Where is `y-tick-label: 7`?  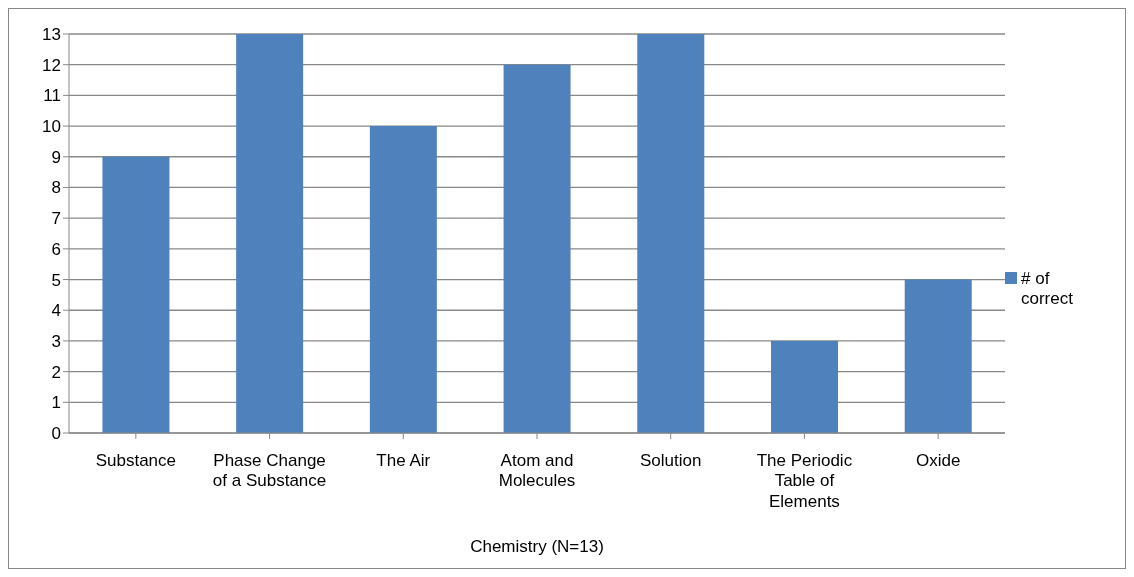
y-tick-label: 7 is located at coordinates (56, 219).